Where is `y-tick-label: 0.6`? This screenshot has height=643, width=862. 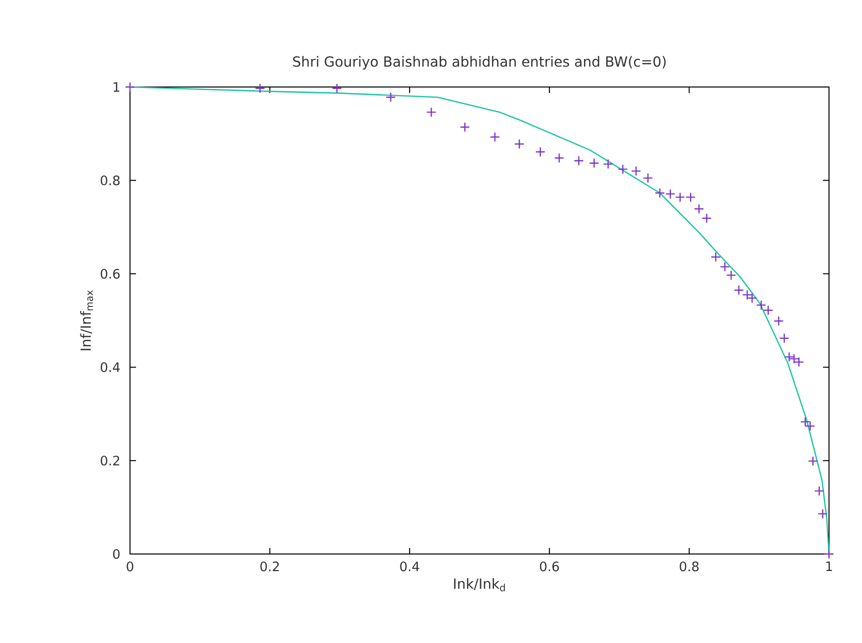 y-tick-label: 0.6 is located at coordinates (110, 273).